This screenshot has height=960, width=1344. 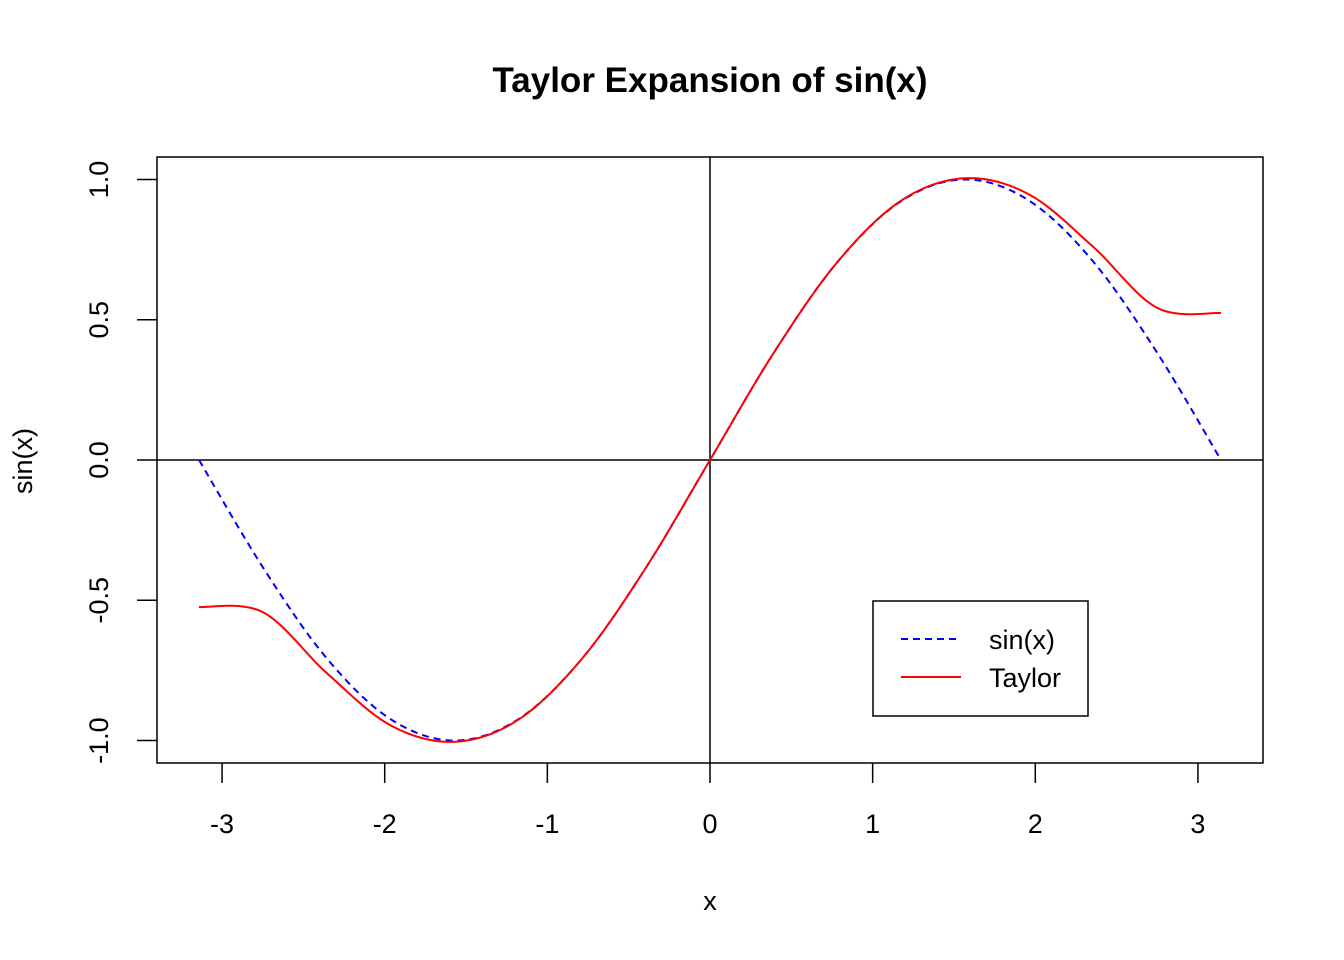 I want to click on y-tick-label: -1.0, so click(x=99, y=740).